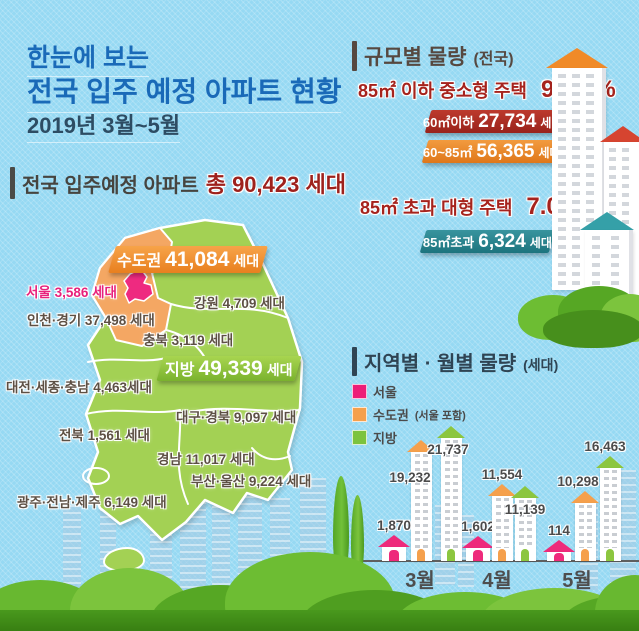 The height and width of the screenshot is (631, 639). I want to click on bar-value-label: 19,232, so click(410, 477).